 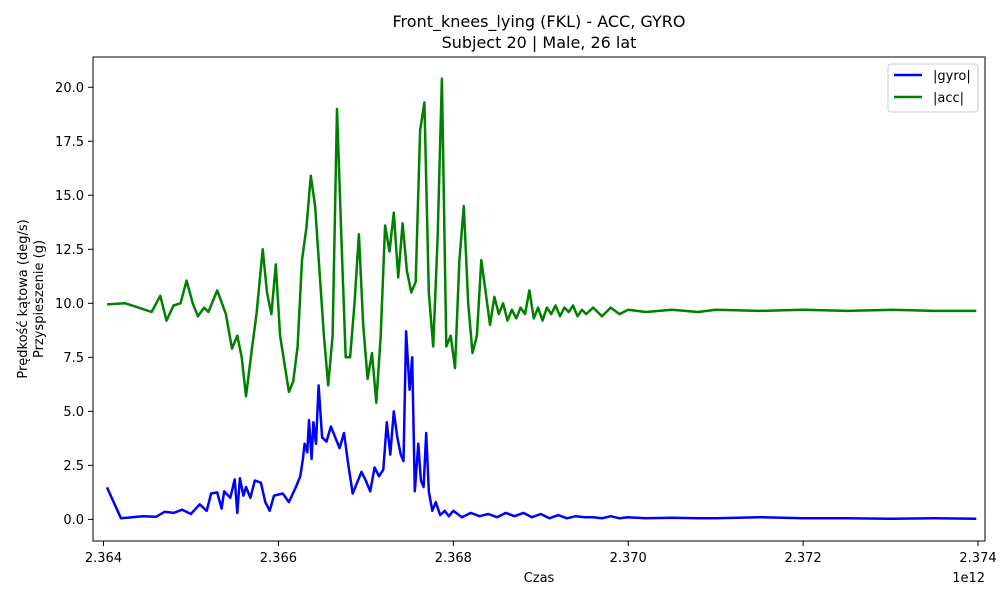 I want to click on legend: |gyro| |acc|, so click(x=933, y=88).